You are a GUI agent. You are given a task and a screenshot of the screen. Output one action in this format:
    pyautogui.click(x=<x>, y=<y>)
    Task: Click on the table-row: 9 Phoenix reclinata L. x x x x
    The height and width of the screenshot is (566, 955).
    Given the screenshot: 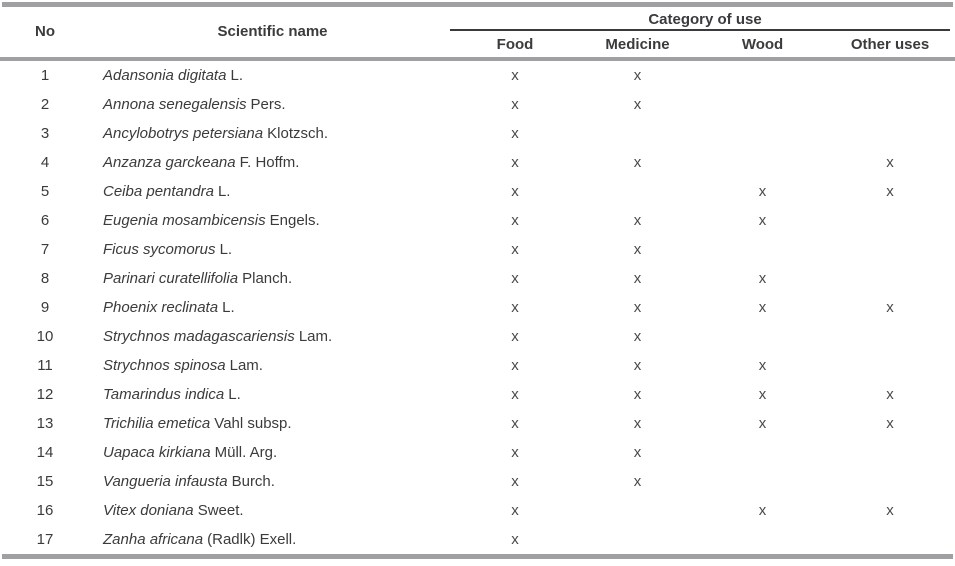 What is the action you would take?
    pyautogui.click(x=477, y=307)
    